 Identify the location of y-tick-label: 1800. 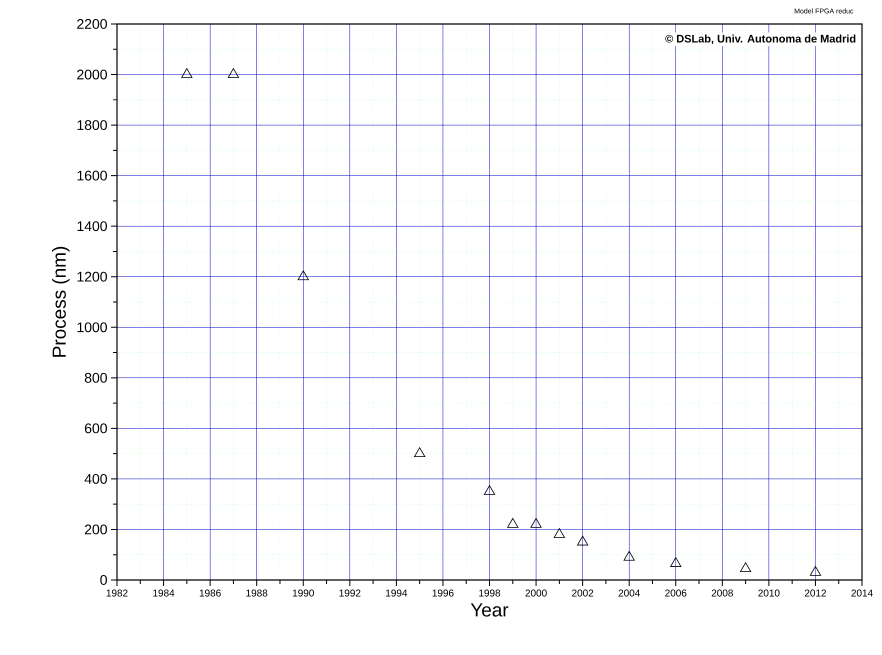
(92, 125).